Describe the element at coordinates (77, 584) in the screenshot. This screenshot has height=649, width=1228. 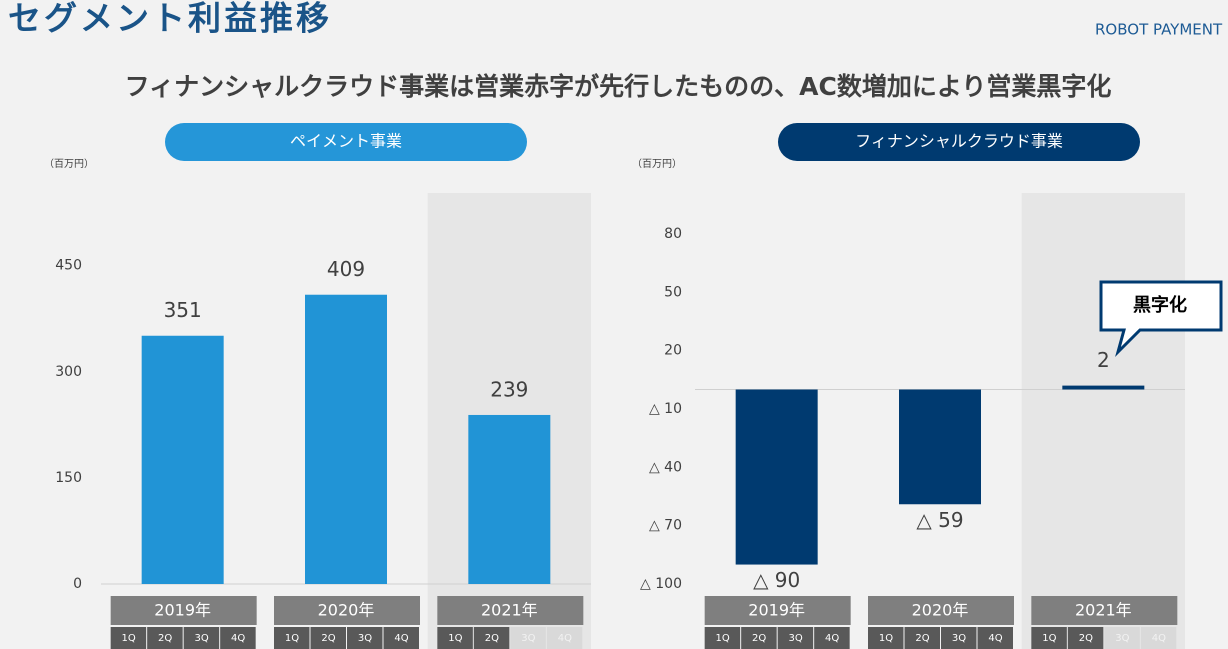
I see `y-tick-label: 0` at that location.